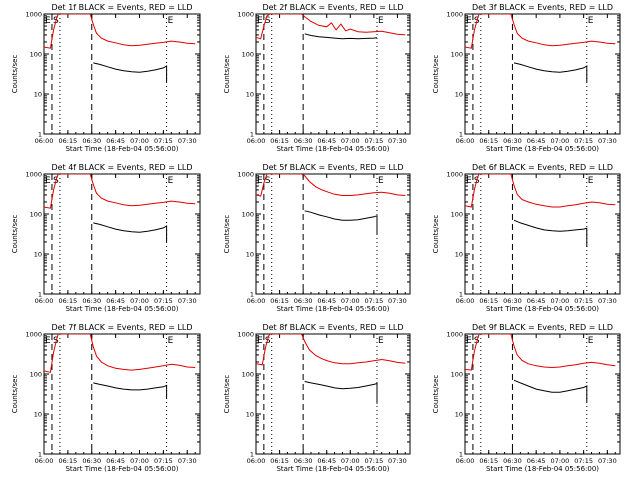 The width and height of the screenshot is (640, 480). What do you see at coordinates (542, 7) in the screenshot?
I see `chart-title: Det 3f BLACK = Events, RED = LLD` at bounding box center [542, 7].